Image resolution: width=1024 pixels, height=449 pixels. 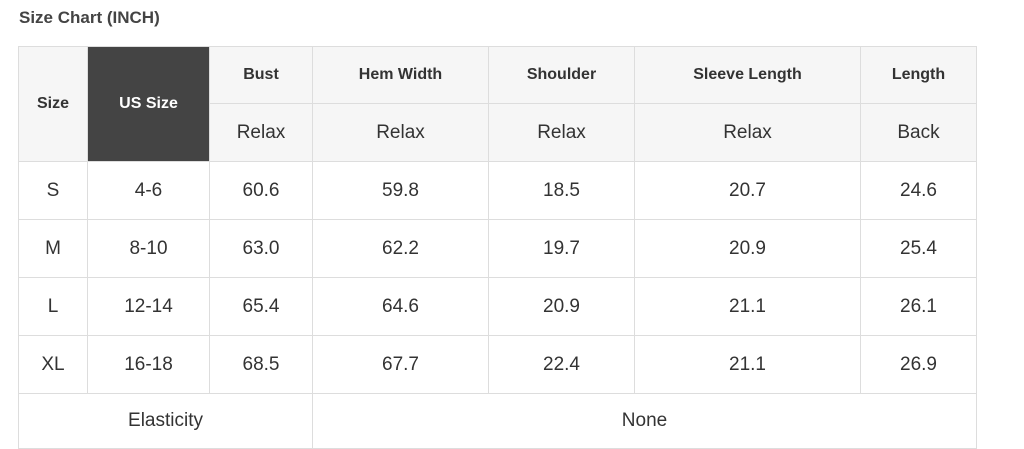 I want to click on cell-size: S, so click(x=53, y=190).